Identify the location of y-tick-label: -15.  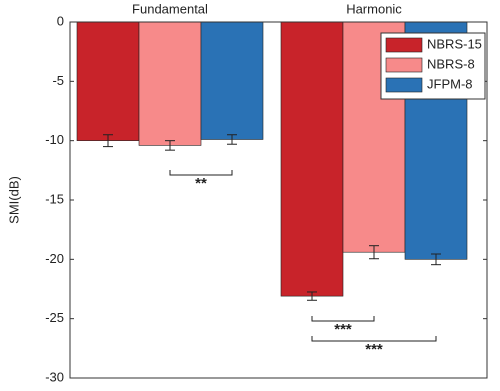
(54, 198).